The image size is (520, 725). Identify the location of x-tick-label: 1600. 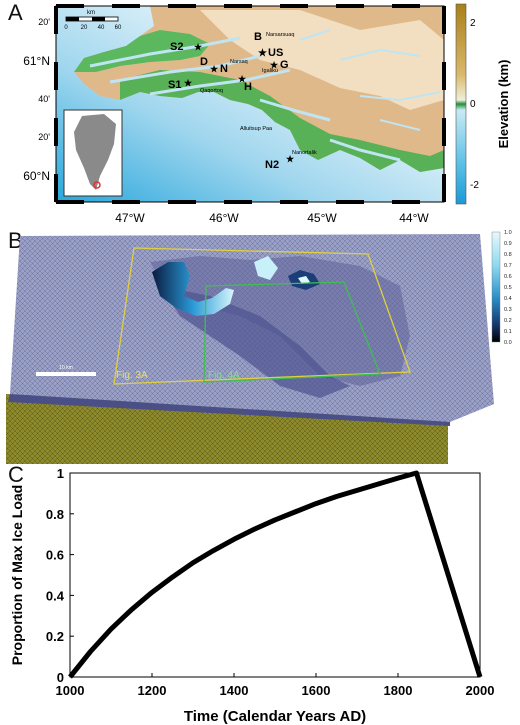
(316, 690).